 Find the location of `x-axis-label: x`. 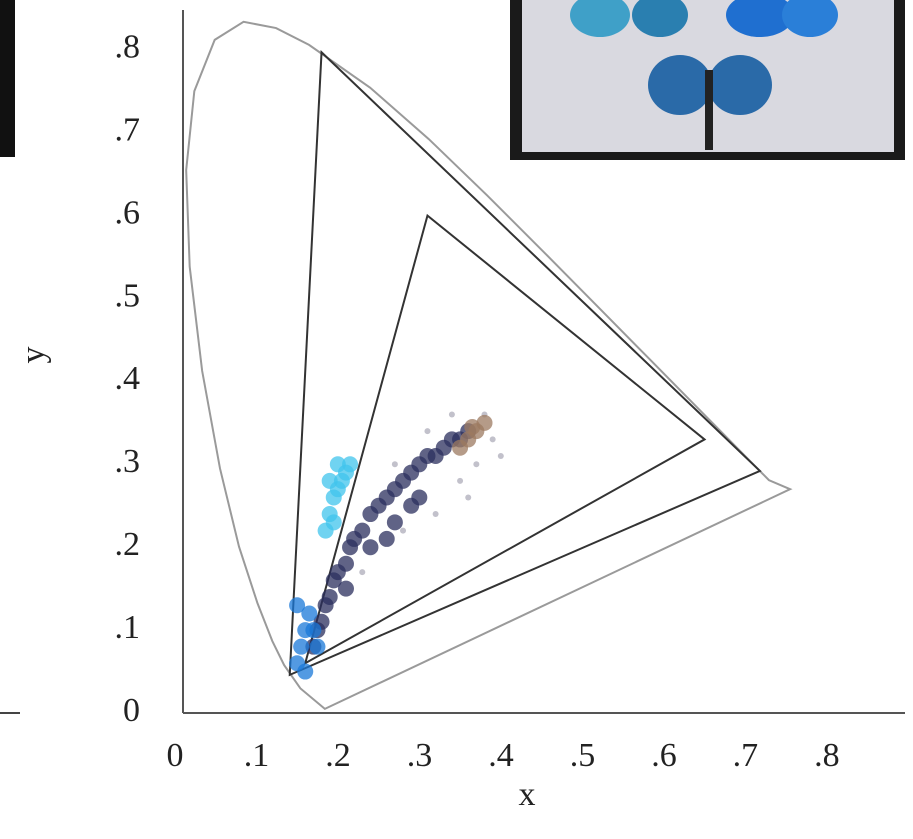

x-axis-label: x is located at coordinates (527, 794).